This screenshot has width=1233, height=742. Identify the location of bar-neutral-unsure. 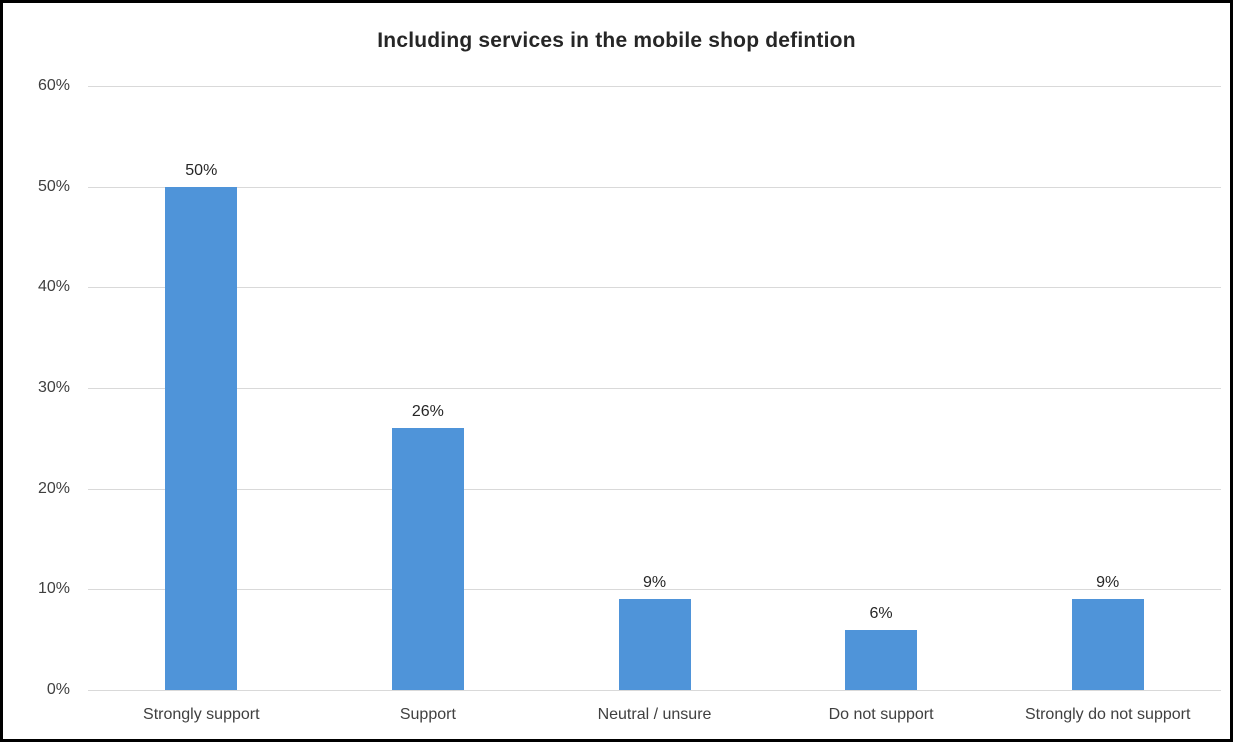
(654, 644).